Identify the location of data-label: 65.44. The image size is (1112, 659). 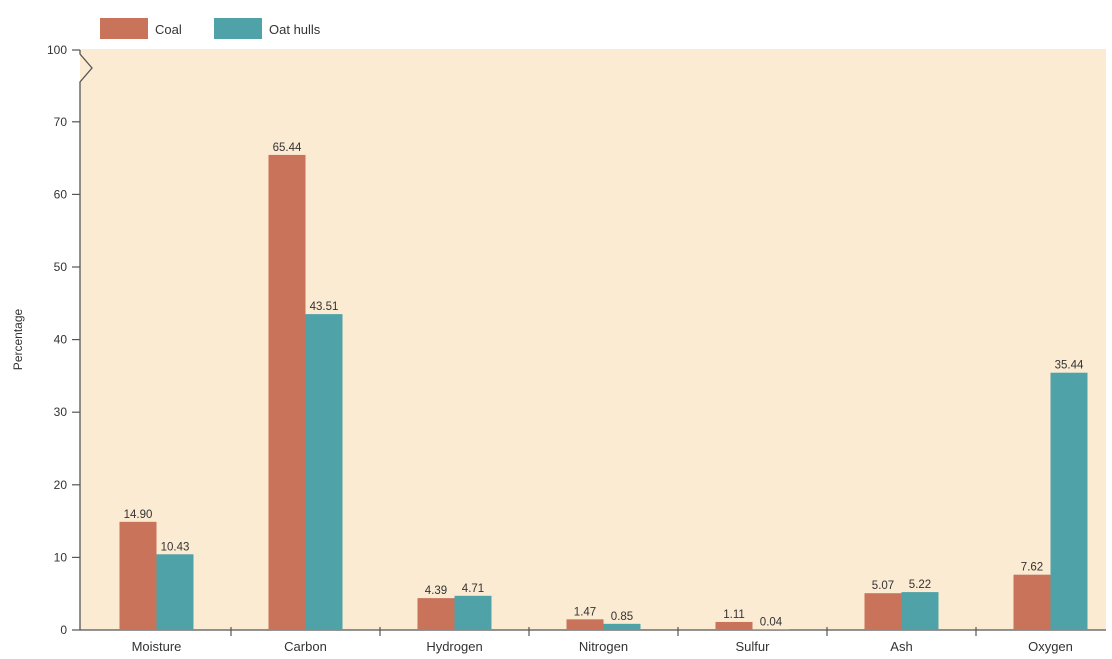
(287, 148).